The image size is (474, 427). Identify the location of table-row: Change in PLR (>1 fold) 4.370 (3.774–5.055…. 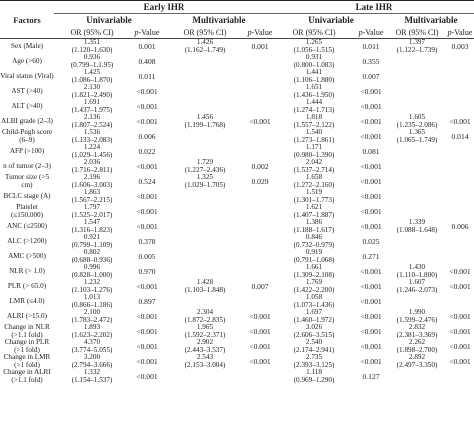
(237, 346).